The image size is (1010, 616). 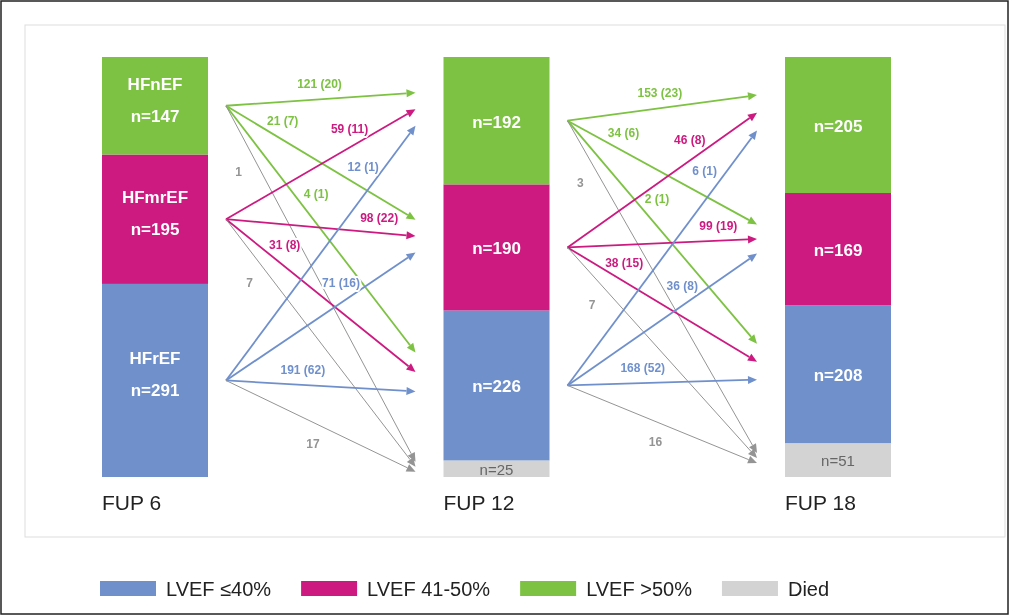 I want to click on annotation: HFnEF, so click(x=155, y=84).